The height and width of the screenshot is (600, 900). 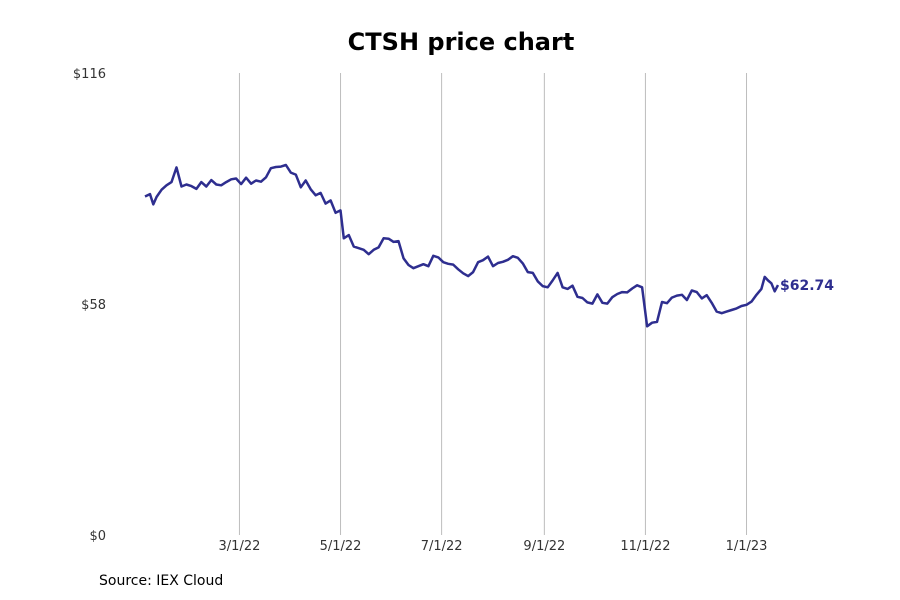 What do you see at coordinates (544, 546) in the screenshot?
I see `x-tick-label: 9/1/22` at bounding box center [544, 546].